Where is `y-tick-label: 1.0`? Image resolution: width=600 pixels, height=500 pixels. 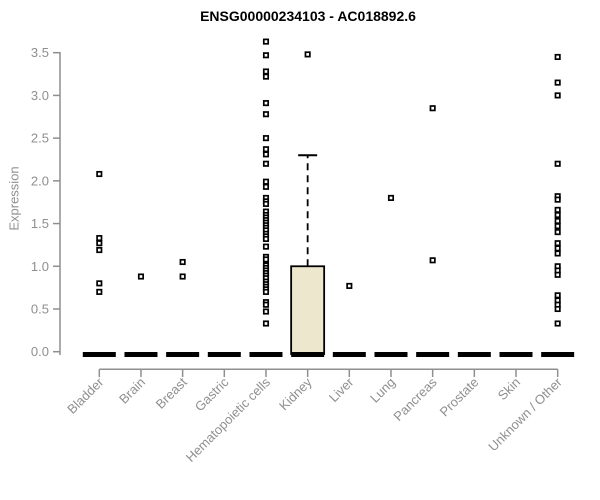 y-tick-label: 1.0 is located at coordinates (40, 266).